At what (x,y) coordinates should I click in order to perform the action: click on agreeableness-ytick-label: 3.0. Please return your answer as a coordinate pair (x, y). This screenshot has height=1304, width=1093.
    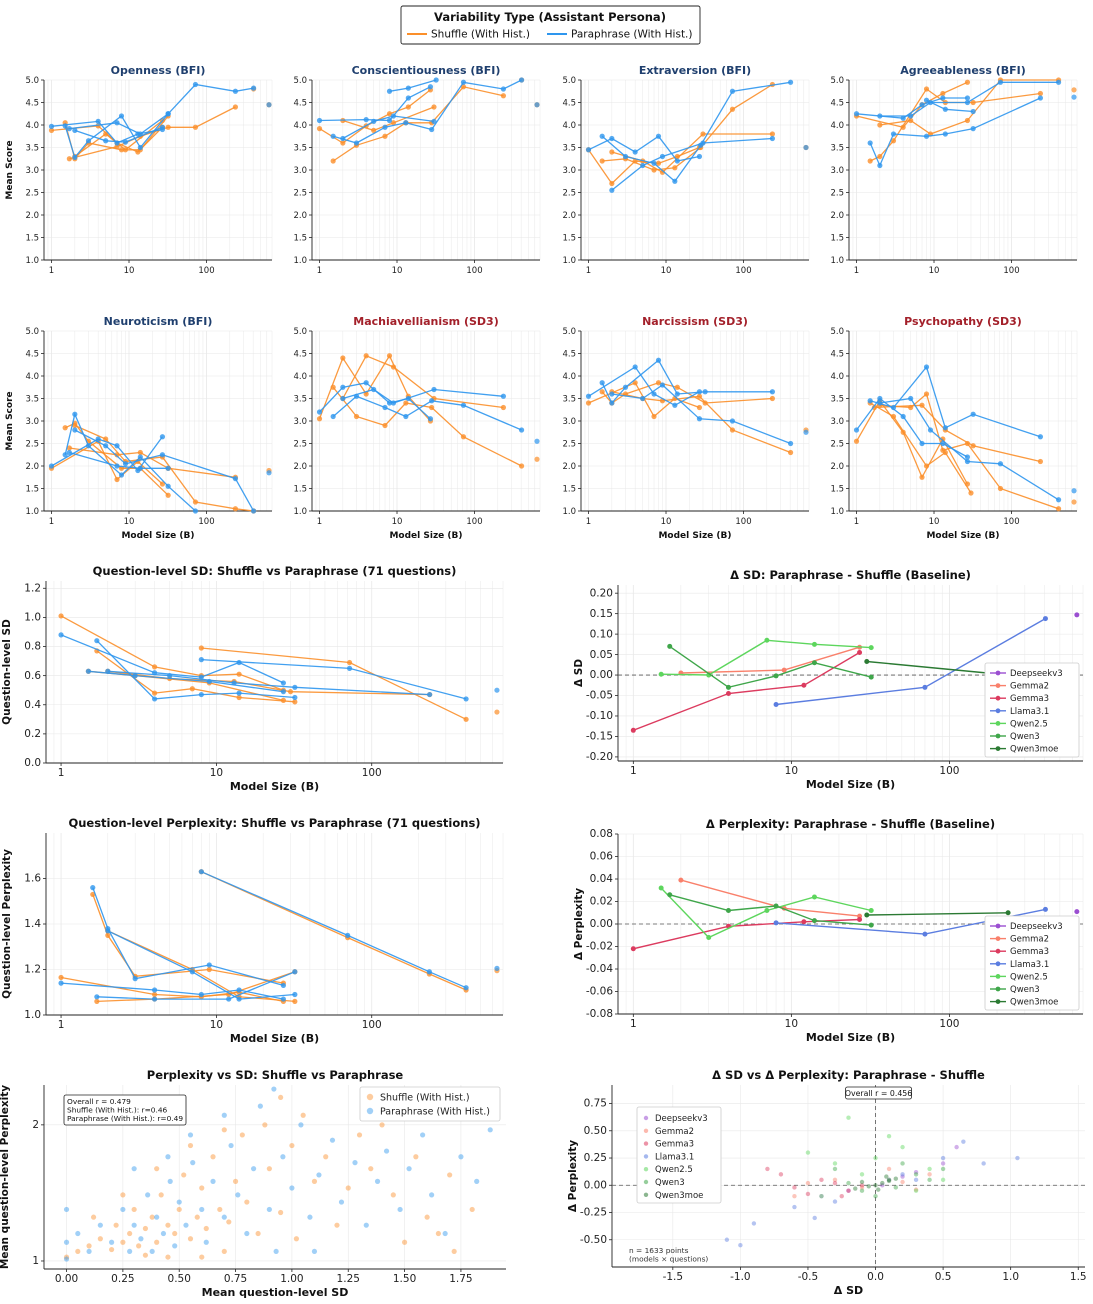
    Looking at the image, I should click on (837, 171).